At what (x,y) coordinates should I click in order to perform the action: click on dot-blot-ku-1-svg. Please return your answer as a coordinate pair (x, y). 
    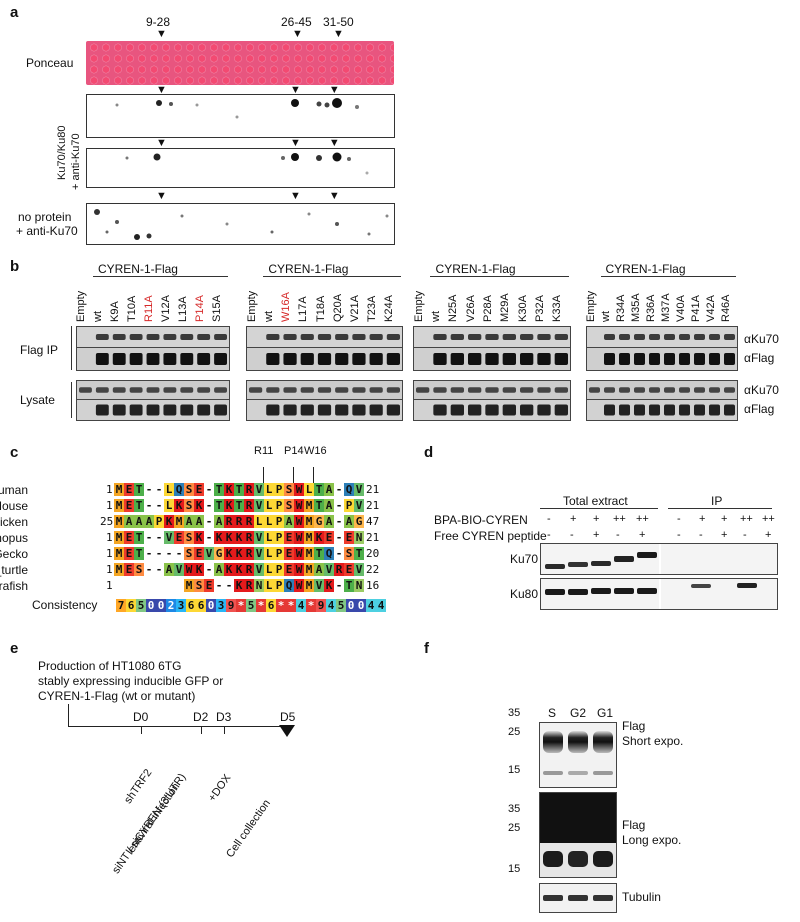
    Looking at the image, I should click on (237, 108).